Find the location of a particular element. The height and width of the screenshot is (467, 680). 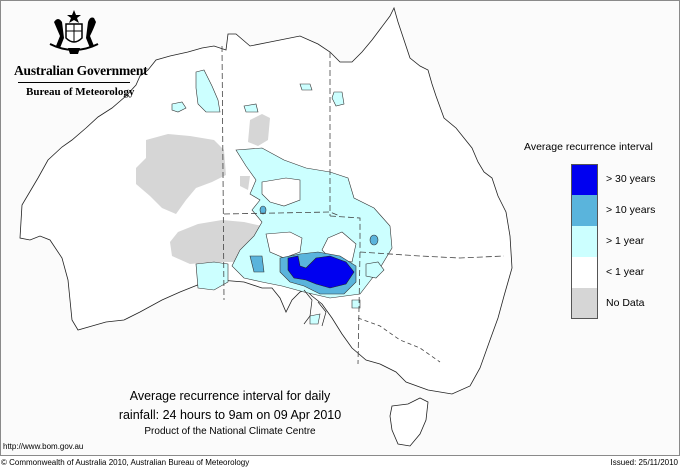

legend-item-gt30: > 30 years is located at coordinates (625, 179).